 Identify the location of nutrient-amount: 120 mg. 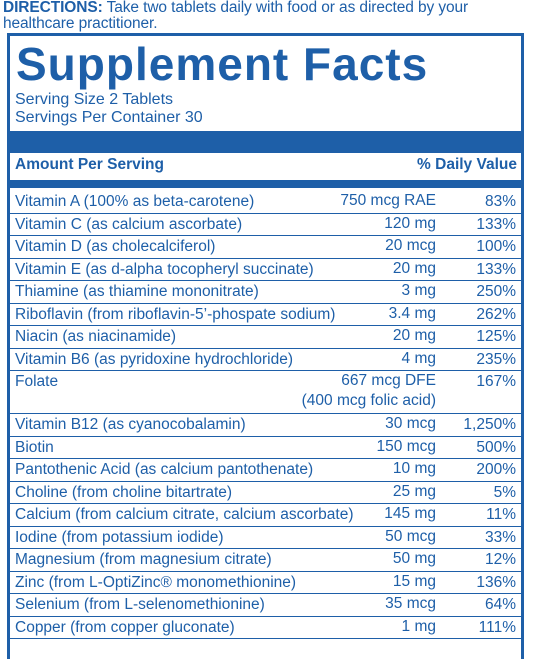
(410, 224).